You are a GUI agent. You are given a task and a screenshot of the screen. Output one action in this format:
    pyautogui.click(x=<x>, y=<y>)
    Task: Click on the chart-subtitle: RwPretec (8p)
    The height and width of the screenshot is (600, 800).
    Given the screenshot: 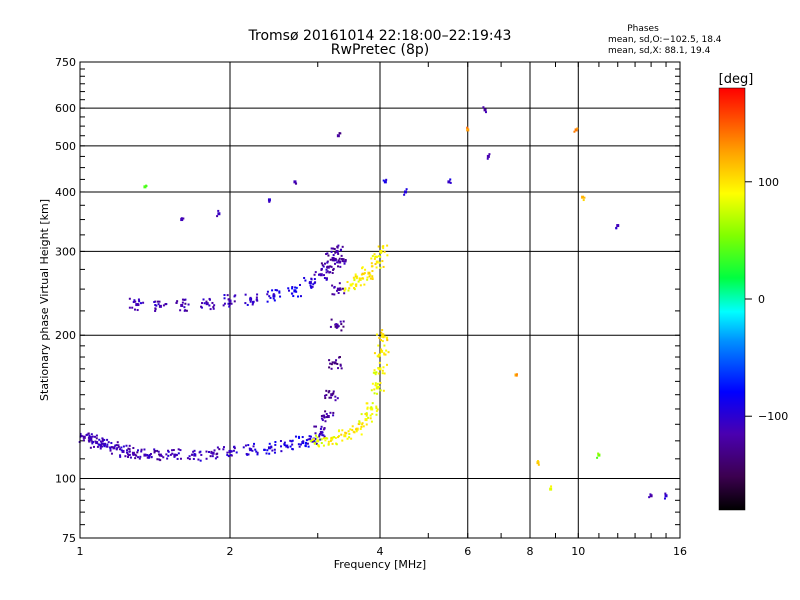 What is the action you would take?
    pyautogui.click(x=380, y=50)
    